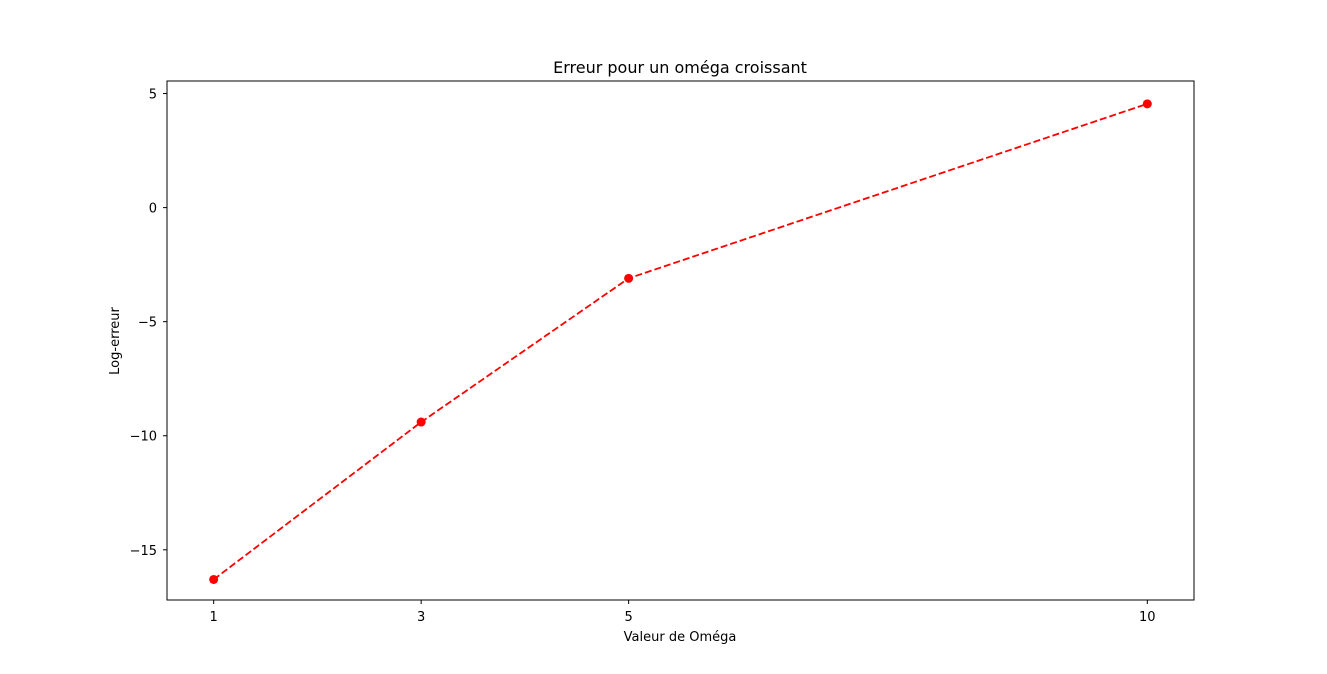 The image size is (1327, 674). What do you see at coordinates (628, 617) in the screenshot?
I see `x-tick-label-2: 5` at bounding box center [628, 617].